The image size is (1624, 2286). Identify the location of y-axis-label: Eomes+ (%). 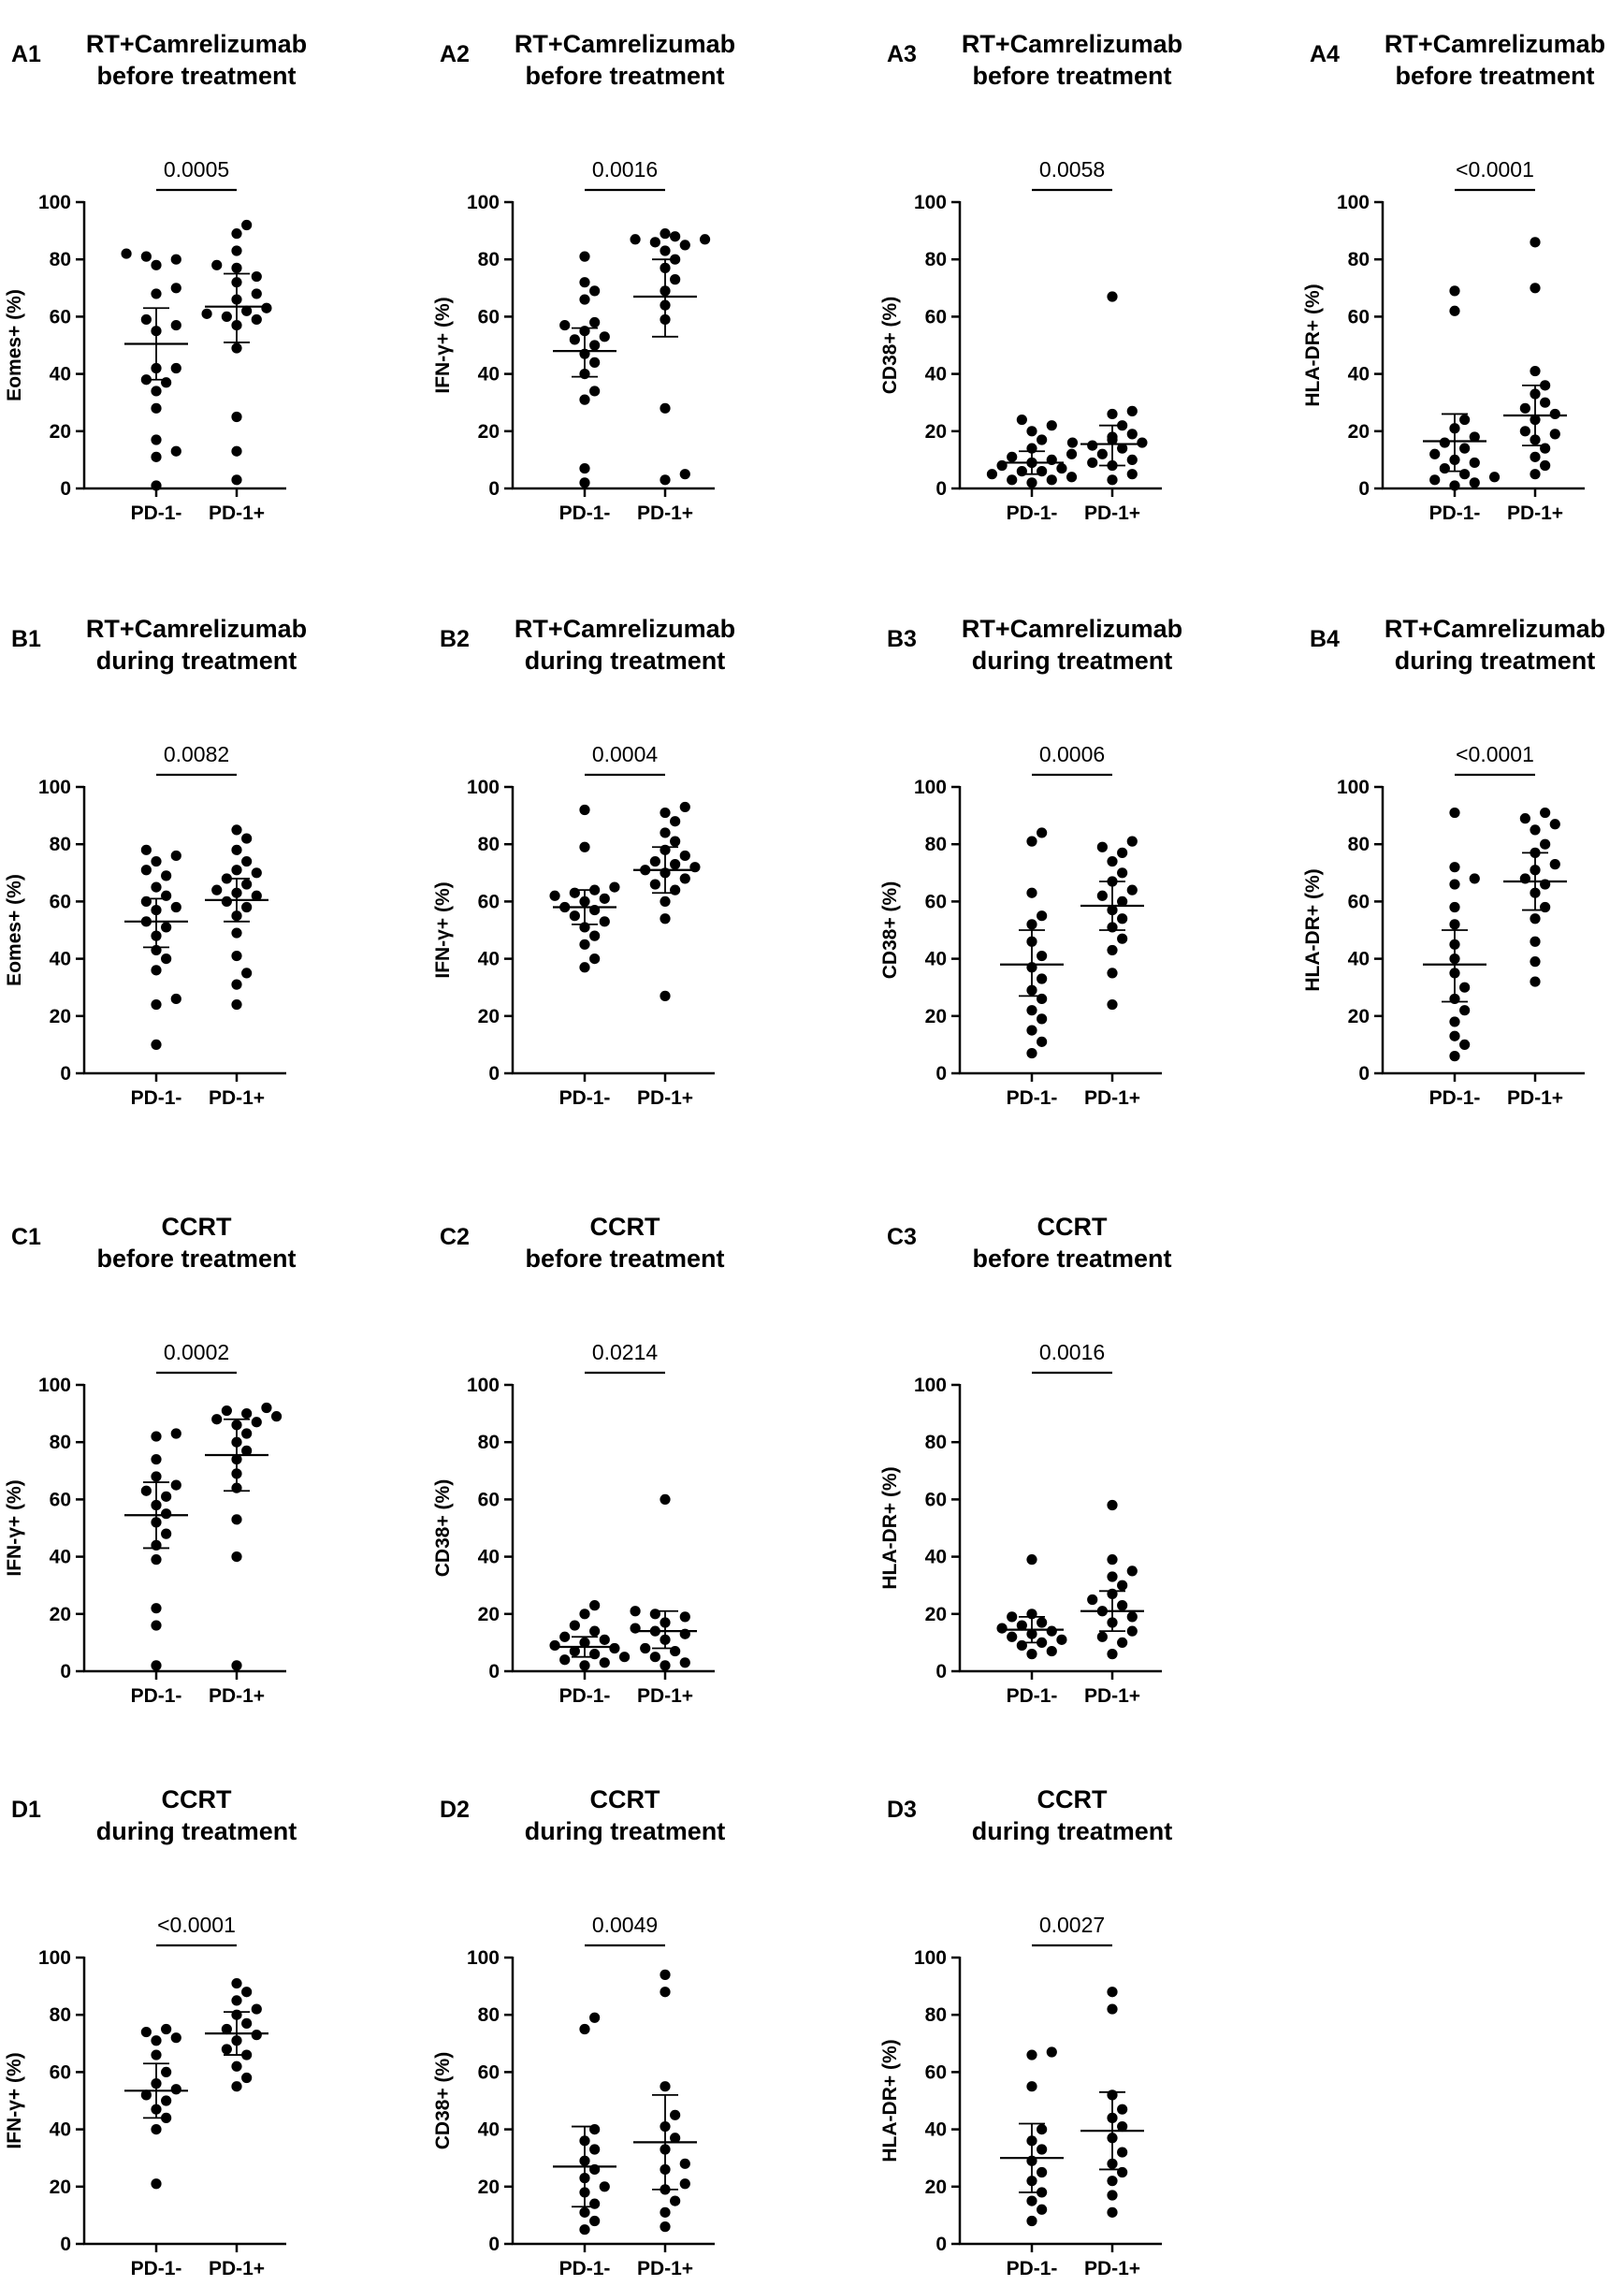
(14, 930).